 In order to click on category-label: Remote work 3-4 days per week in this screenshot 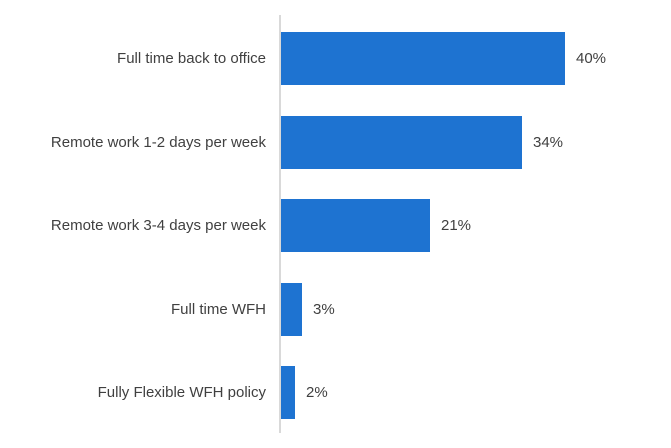, I will do `click(158, 225)`.